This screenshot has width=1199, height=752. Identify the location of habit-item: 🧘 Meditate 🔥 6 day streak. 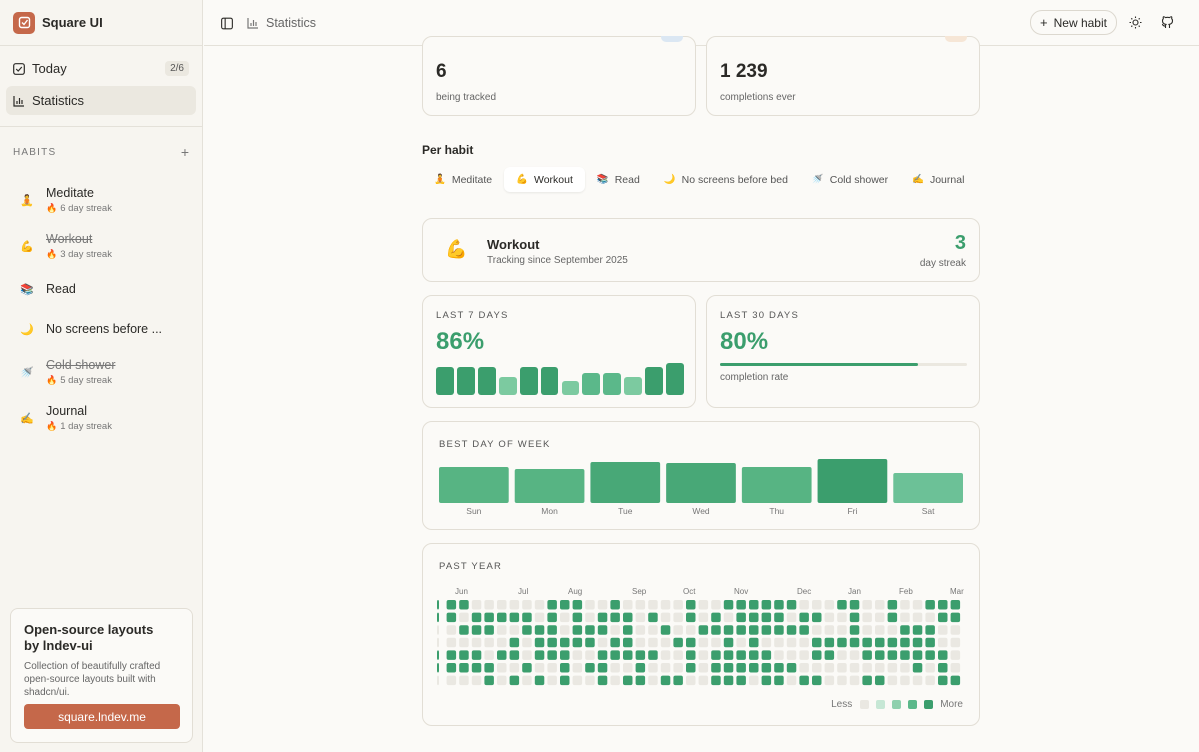
(101, 200).